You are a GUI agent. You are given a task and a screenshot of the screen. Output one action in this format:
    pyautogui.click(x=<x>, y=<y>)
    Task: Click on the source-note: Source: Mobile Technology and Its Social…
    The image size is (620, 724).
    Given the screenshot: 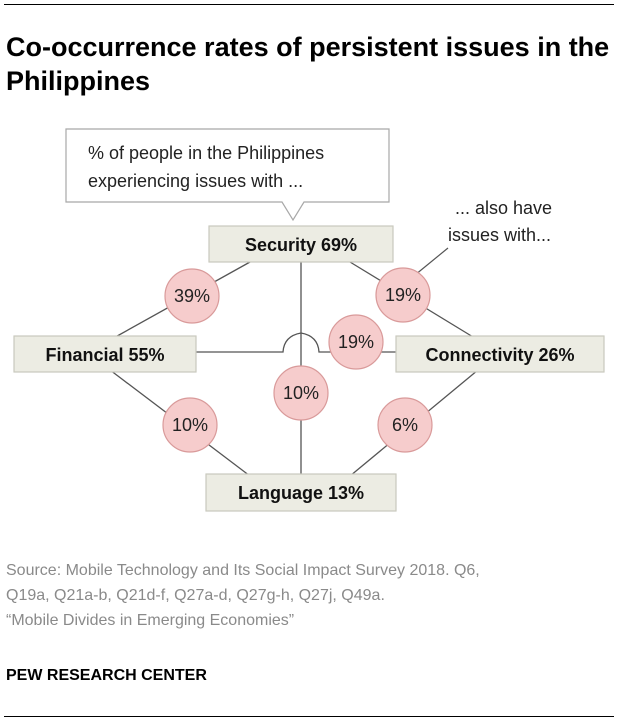 What is the action you would take?
    pyautogui.click(x=306, y=595)
    